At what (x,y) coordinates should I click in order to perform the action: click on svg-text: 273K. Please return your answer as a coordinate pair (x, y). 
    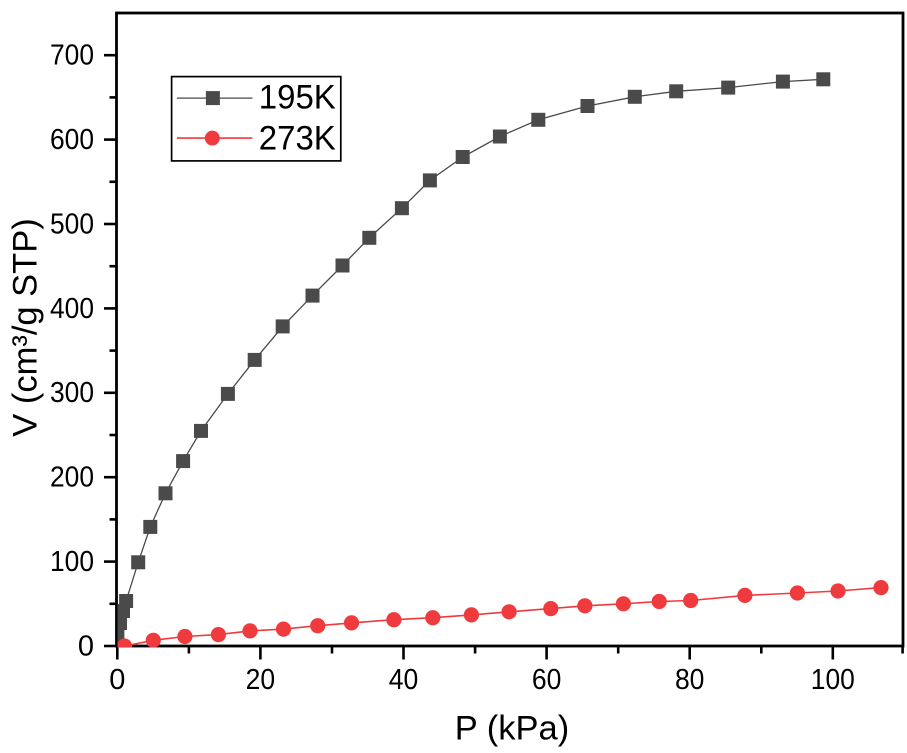
    Looking at the image, I should click on (297, 139).